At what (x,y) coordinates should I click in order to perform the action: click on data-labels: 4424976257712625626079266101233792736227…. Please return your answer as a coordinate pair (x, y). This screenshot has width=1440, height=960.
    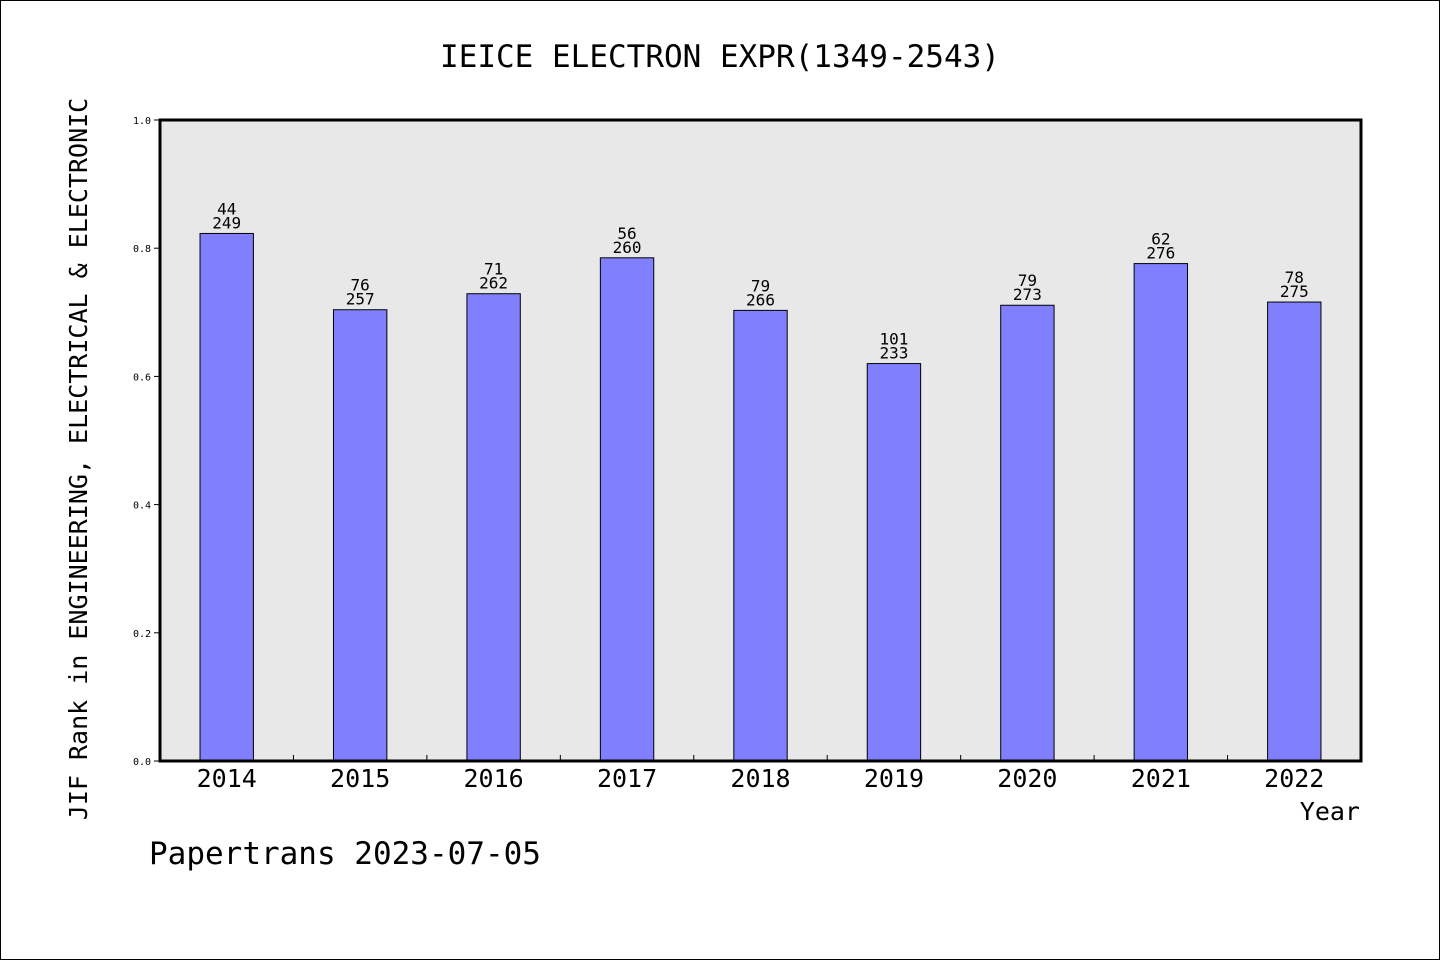
    Looking at the image, I should click on (760, 280).